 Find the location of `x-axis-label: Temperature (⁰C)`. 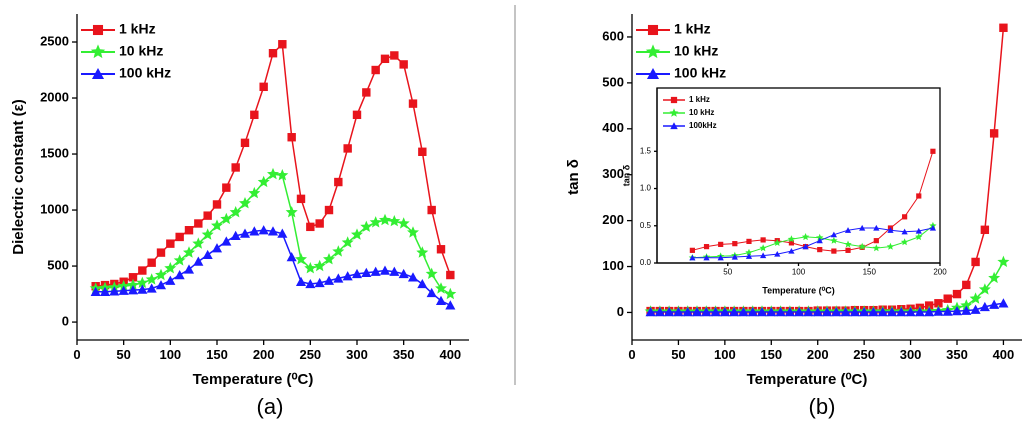

x-axis-label: Temperature (⁰C) is located at coordinates (253, 379).